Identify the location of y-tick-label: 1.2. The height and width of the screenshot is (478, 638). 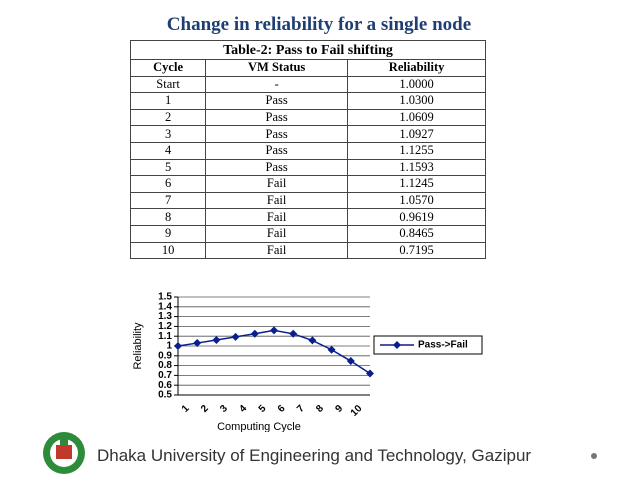
(165, 326).